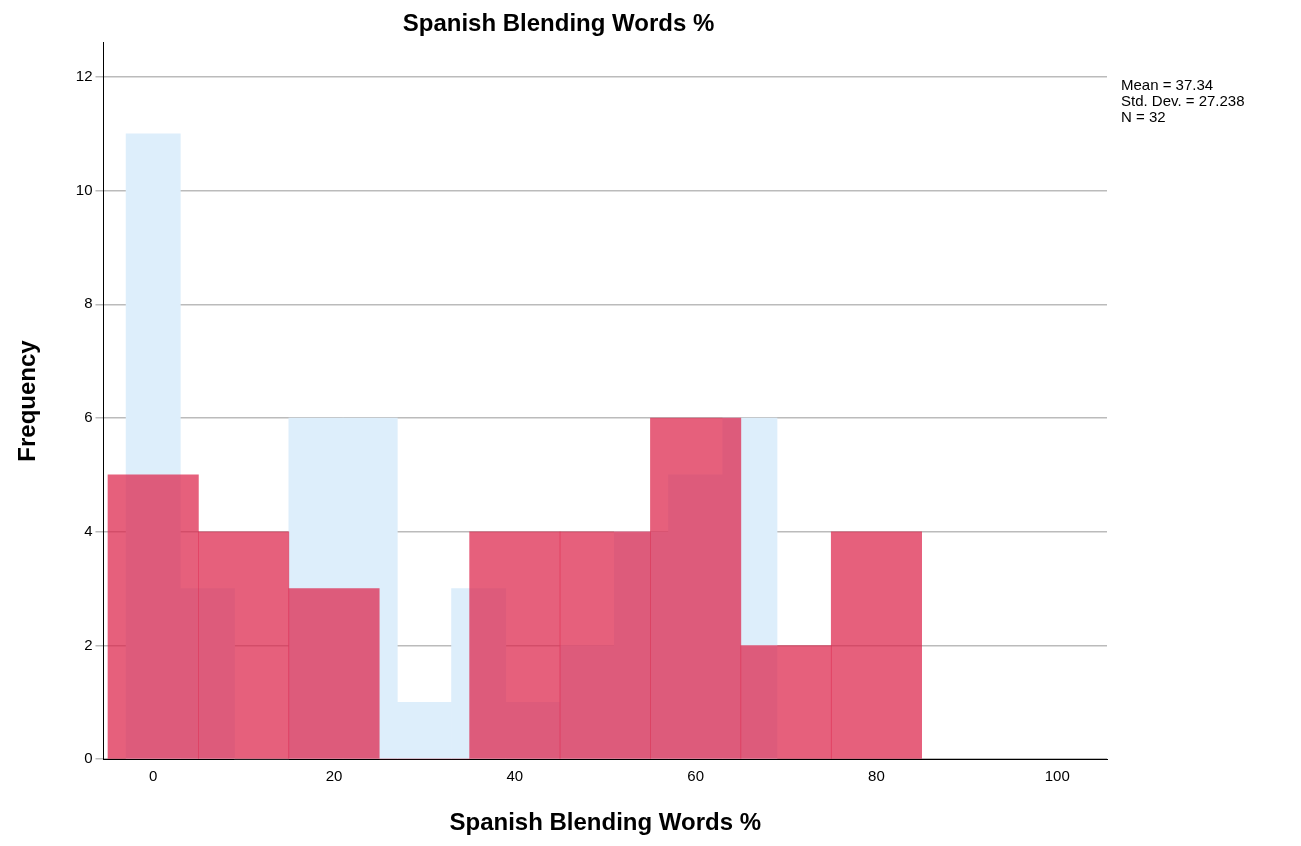  I want to click on y-tick-label: 12, so click(84, 76).